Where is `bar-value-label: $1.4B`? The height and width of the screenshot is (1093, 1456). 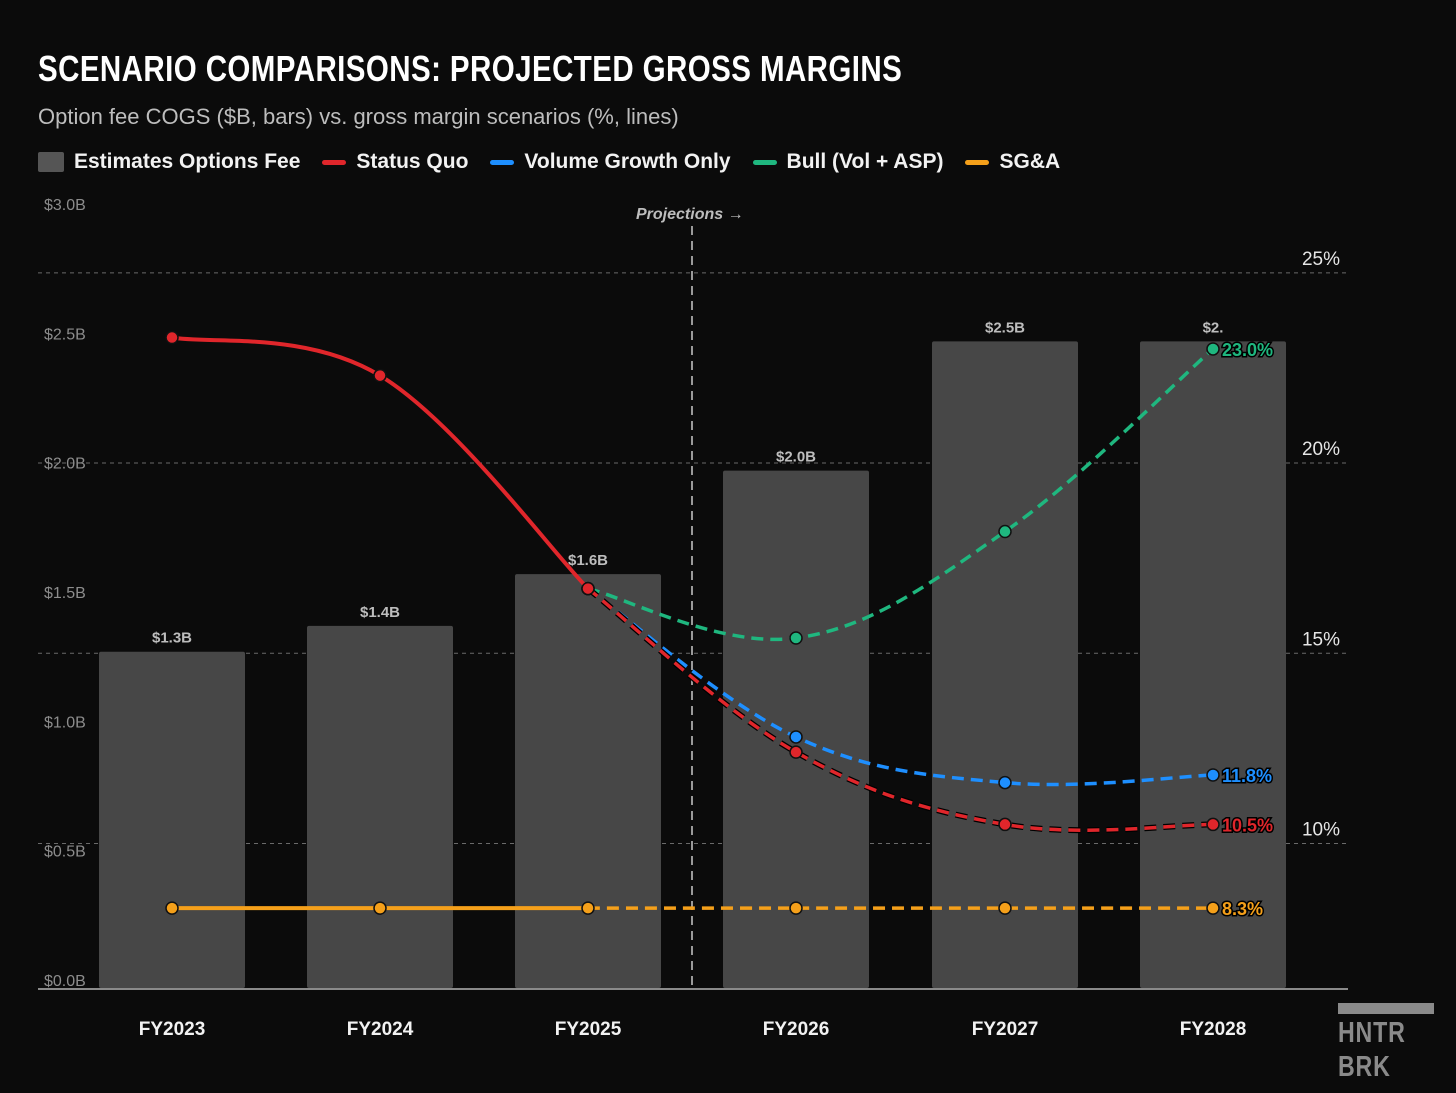 bar-value-label: $1.4B is located at coordinates (380, 612).